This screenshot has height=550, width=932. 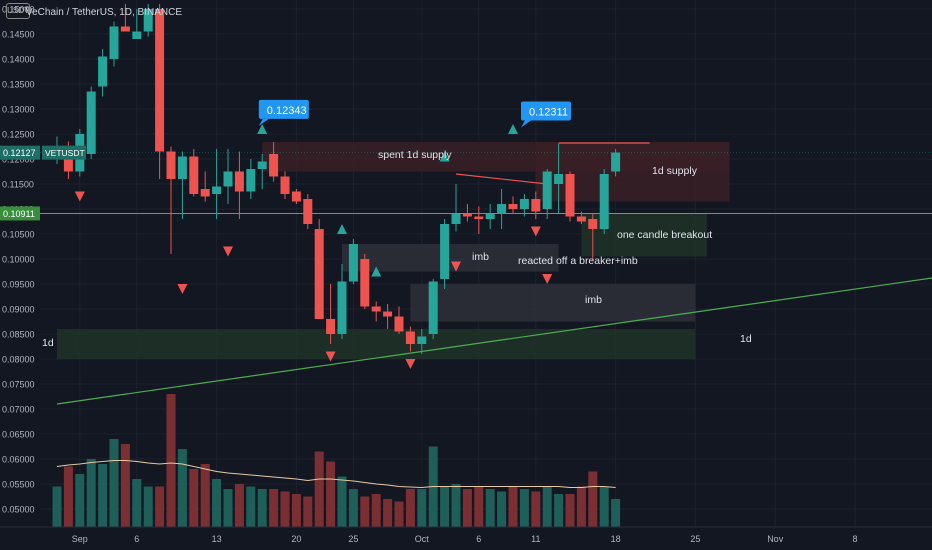 What do you see at coordinates (501, 179) in the screenshot?
I see `resistance-line` at bounding box center [501, 179].